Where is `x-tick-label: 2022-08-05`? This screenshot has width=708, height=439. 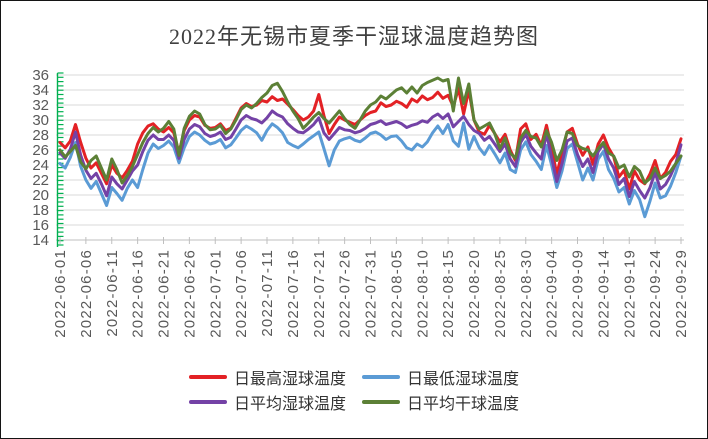
x-tick-label: 2022-08-05 is located at coordinates (396, 293).